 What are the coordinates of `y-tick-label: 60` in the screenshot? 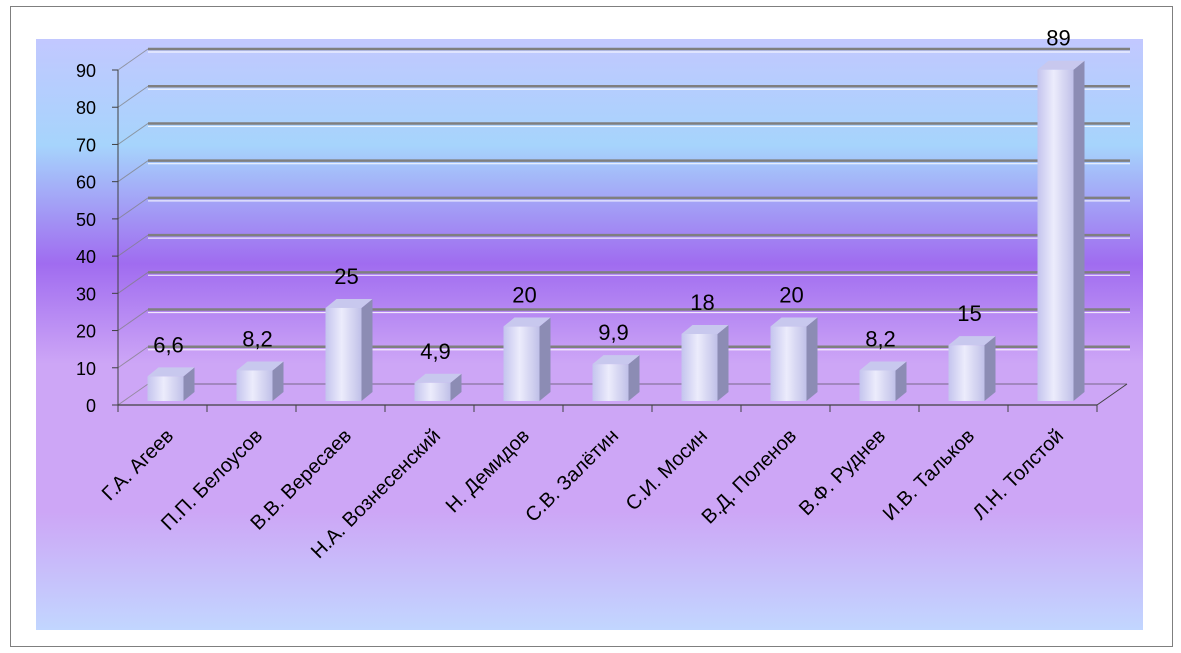 It's located at (86, 183).